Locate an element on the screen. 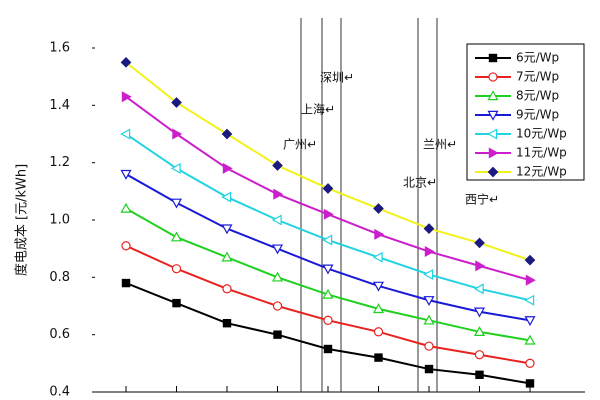 The height and width of the screenshot is (400, 600). legend-label: 11元/Wp is located at coordinates (541, 153).